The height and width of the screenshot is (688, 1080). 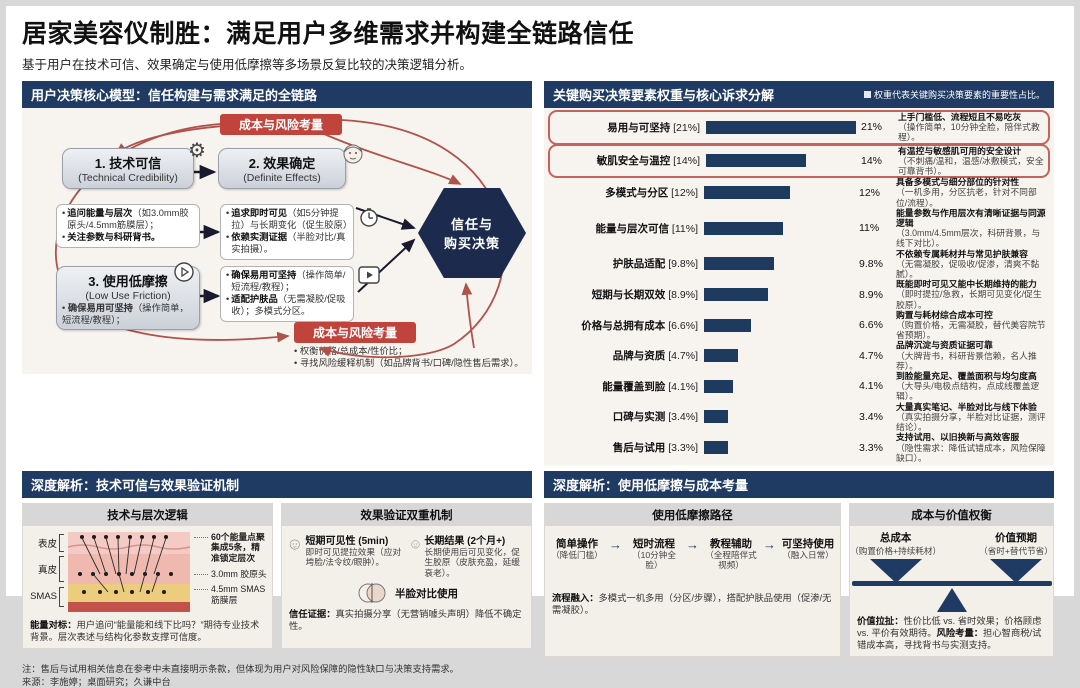 I want to click on bracket, so click(x=61, y=596).